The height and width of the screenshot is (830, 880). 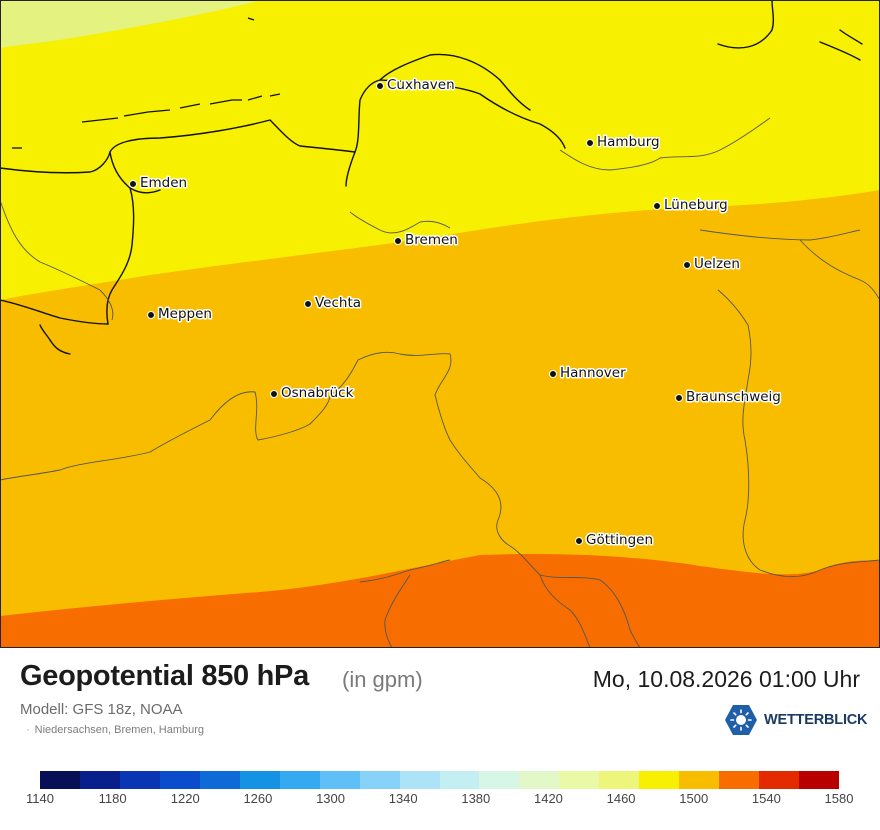 I want to click on color-scale-tick-label: 1460, so click(x=621, y=798).